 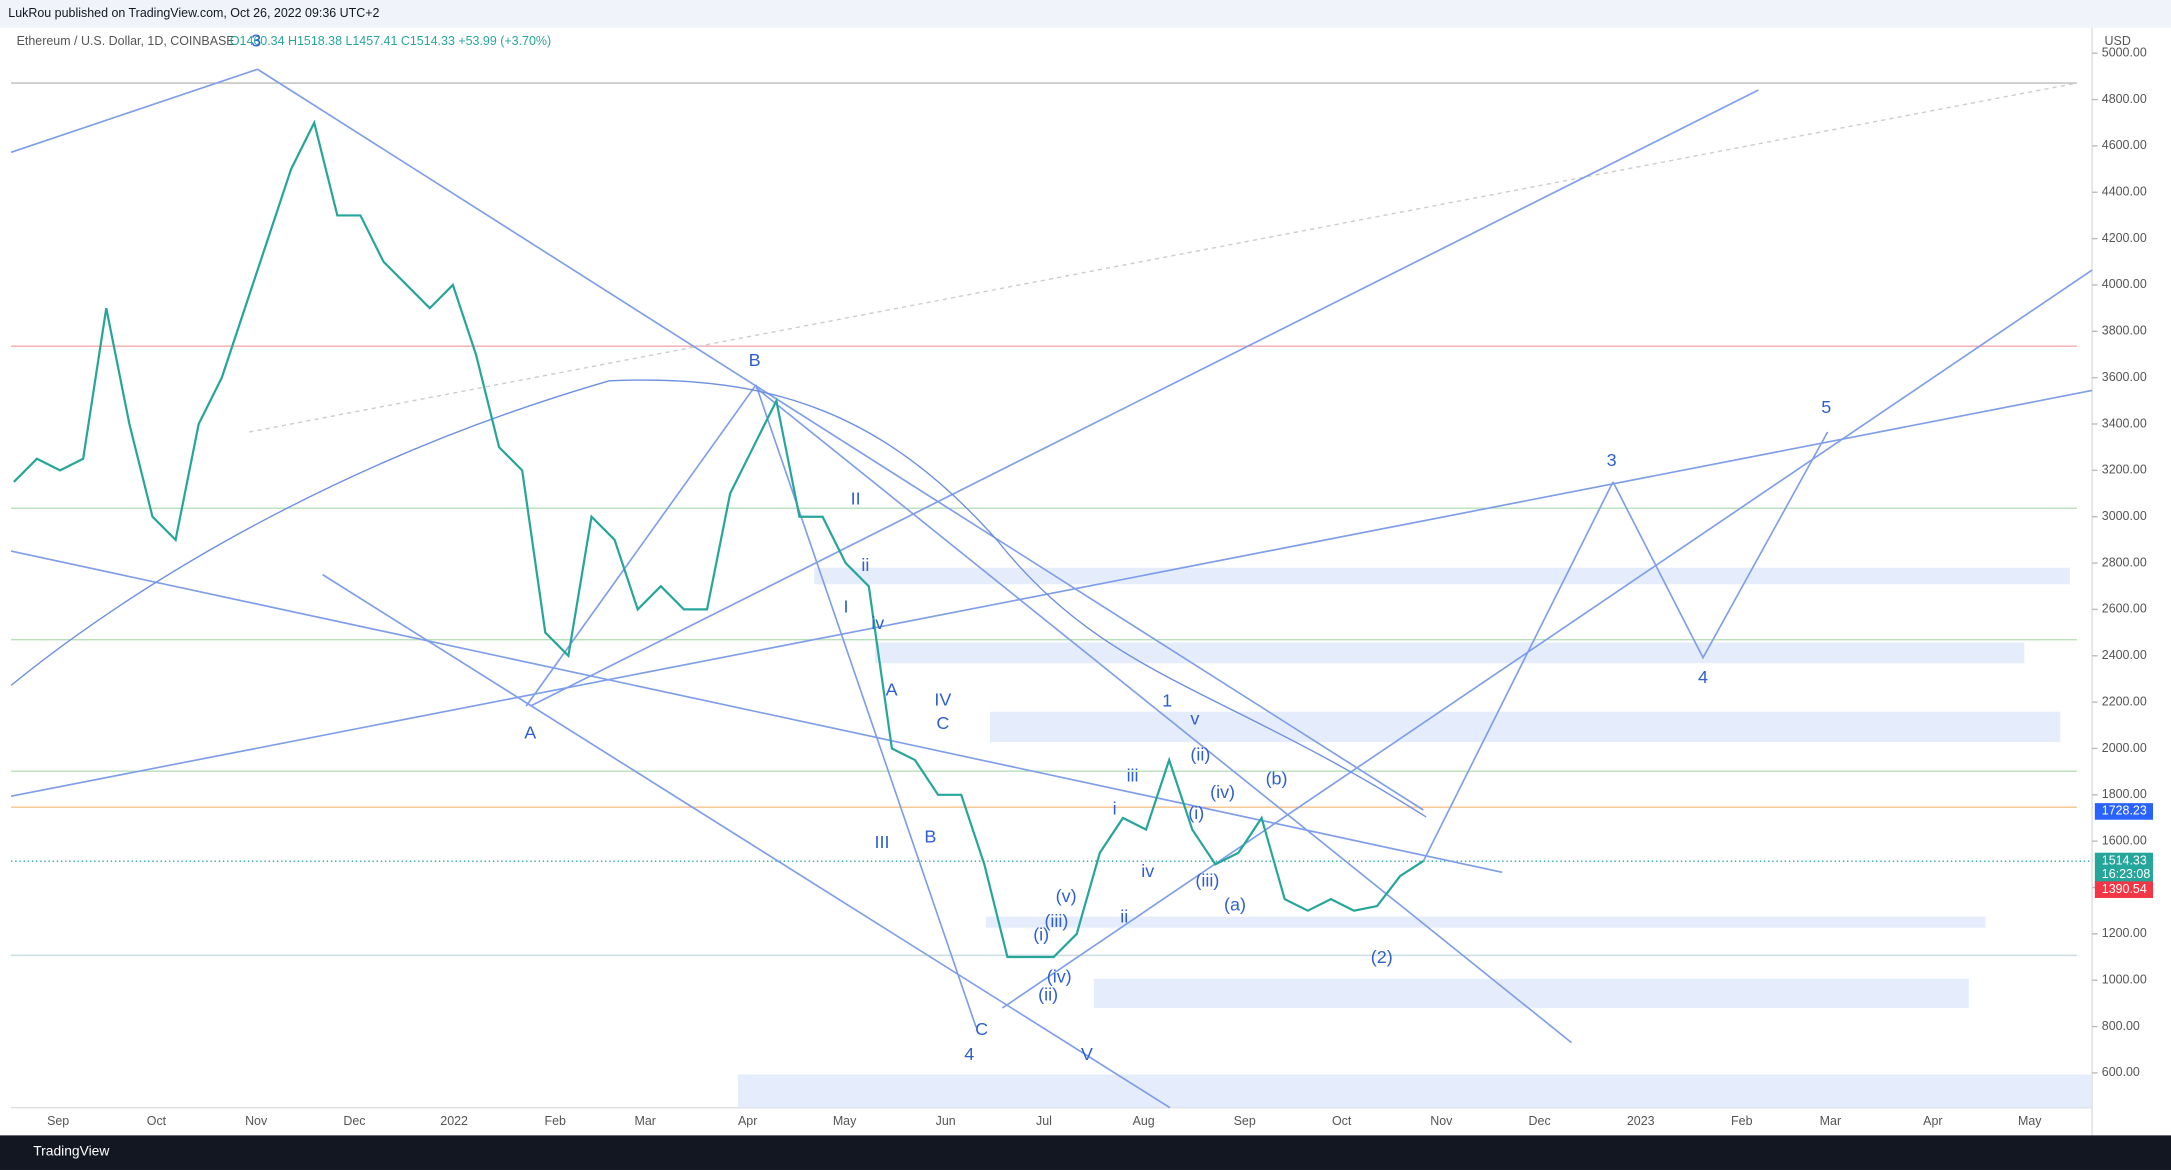 I want to click on x-tick-label: 2023, so click(x=1641, y=1121).